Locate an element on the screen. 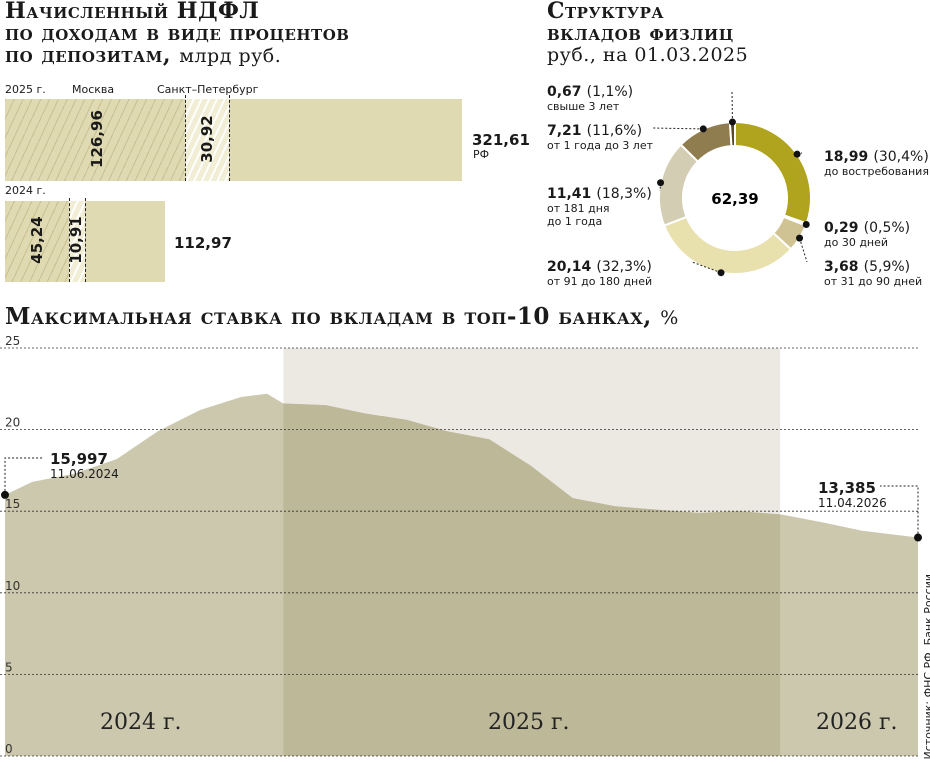  bar-2025-spb is located at coordinates (207, 140).